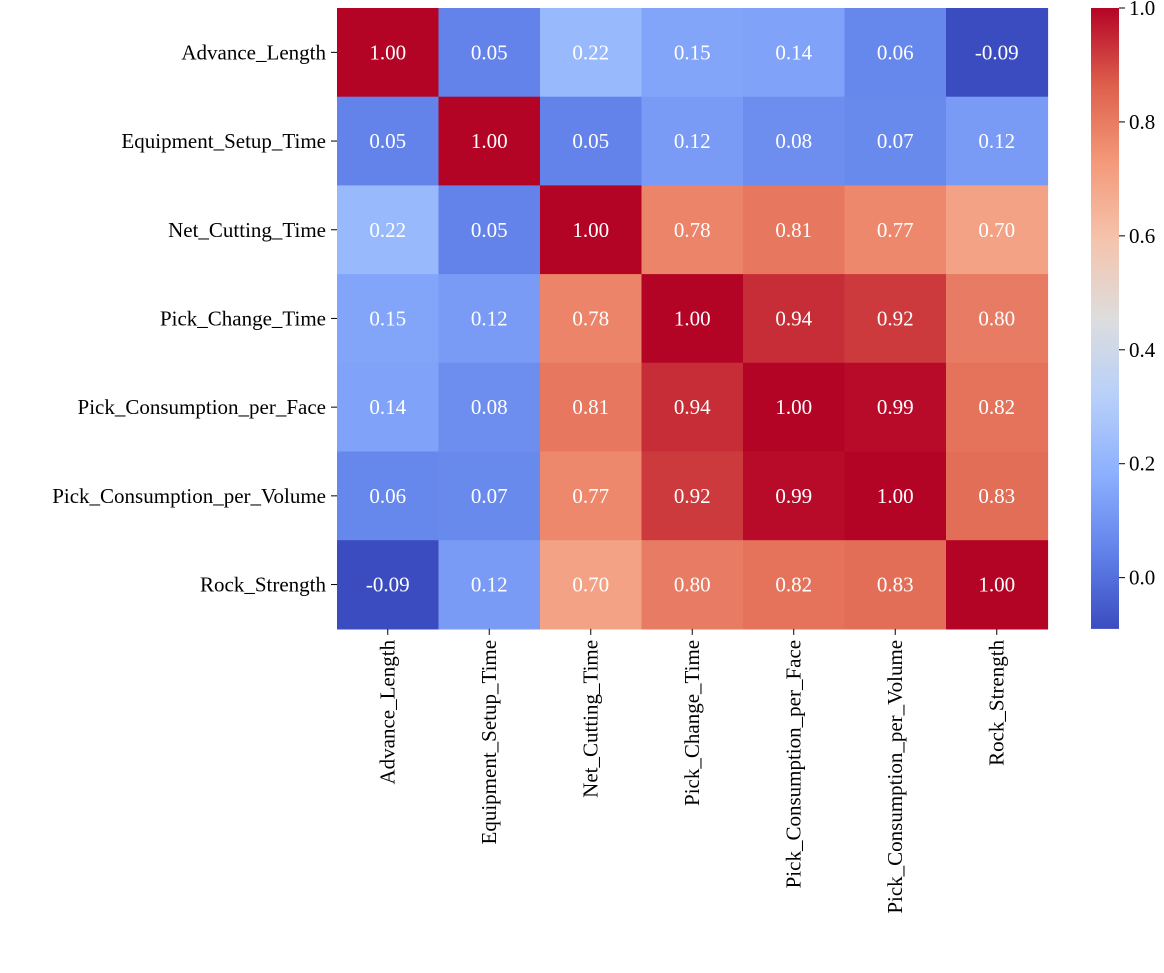 Image resolution: width=1164 pixels, height=973 pixels. Describe the element at coordinates (1105, 318) in the screenshot. I see `colorbar-gradient` at that location.